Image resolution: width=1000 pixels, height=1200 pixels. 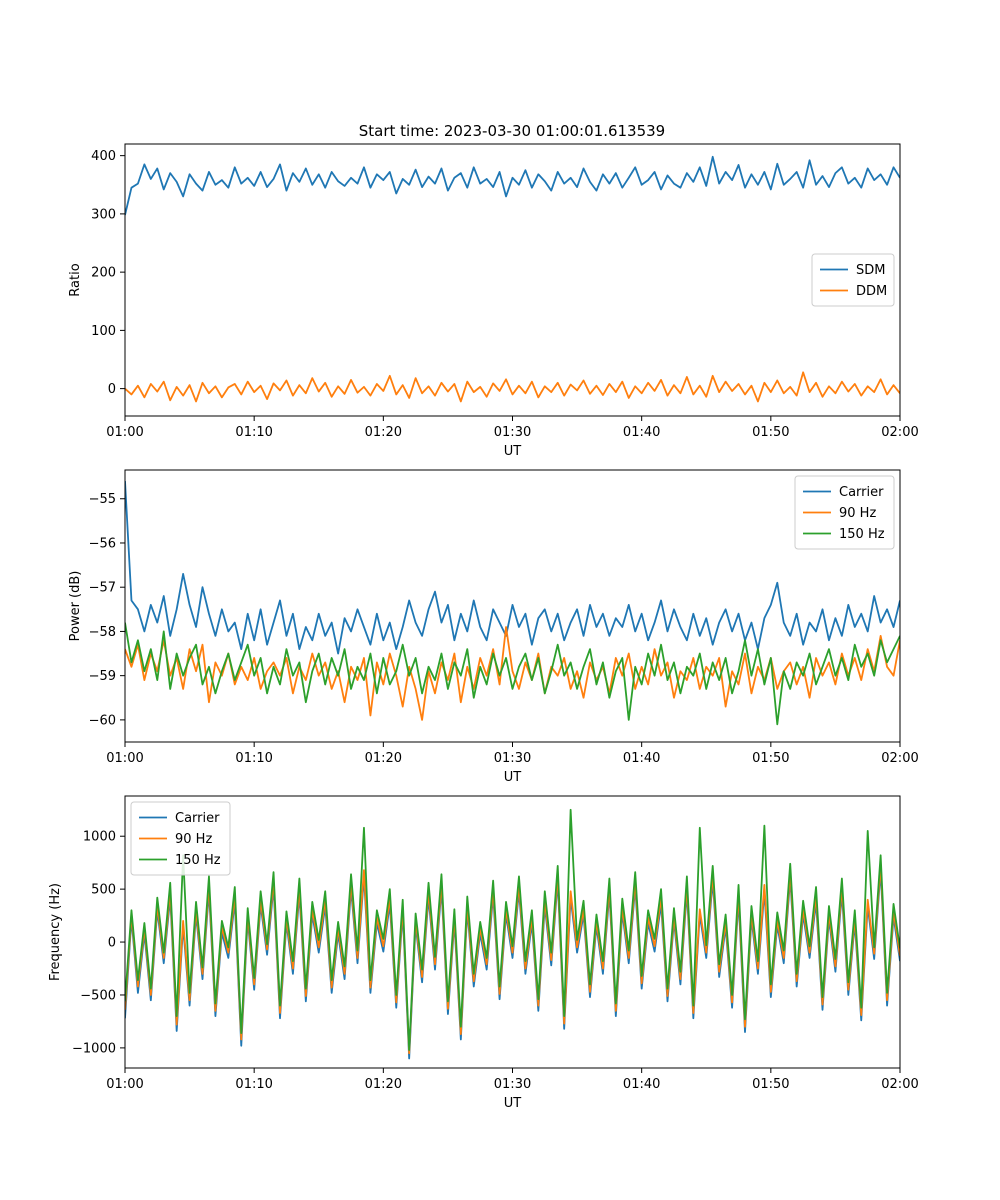 What do you see at coordinates (55, 932) in the screenshot?
I see `y-axis-label: Frequency (Hz)` at bounding box center [55, 932].